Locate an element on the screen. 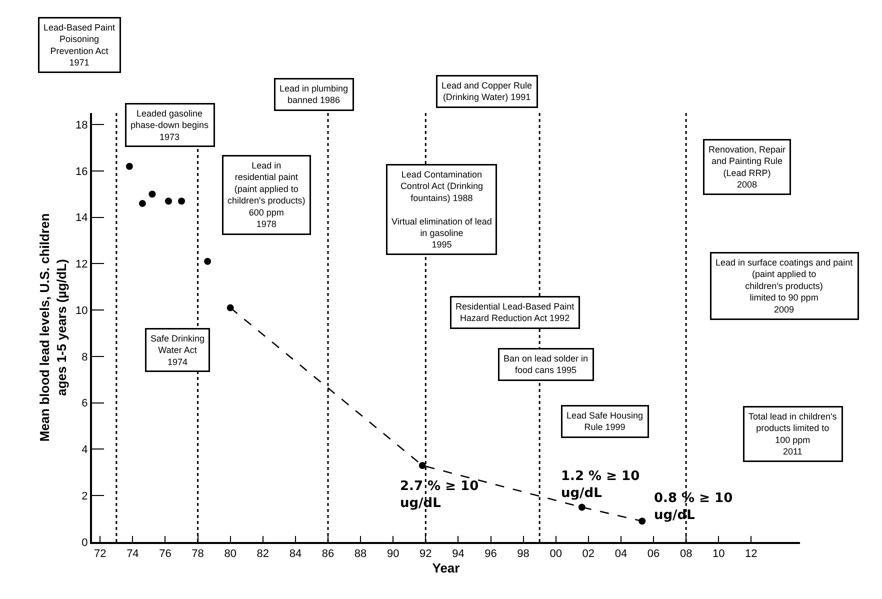 This screenshot has width=882, height=599. x-tick-label: 72 is located at coordinates (100, 554).